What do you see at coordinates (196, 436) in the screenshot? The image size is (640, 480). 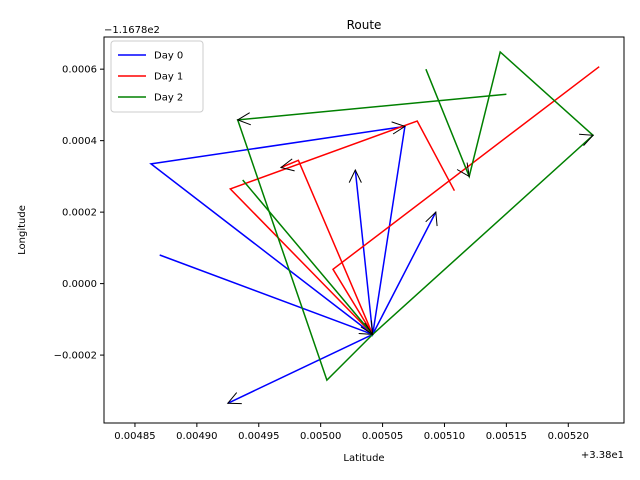 I see `x-tick-label-1: 0.00490` at bounding box center [196, 436].